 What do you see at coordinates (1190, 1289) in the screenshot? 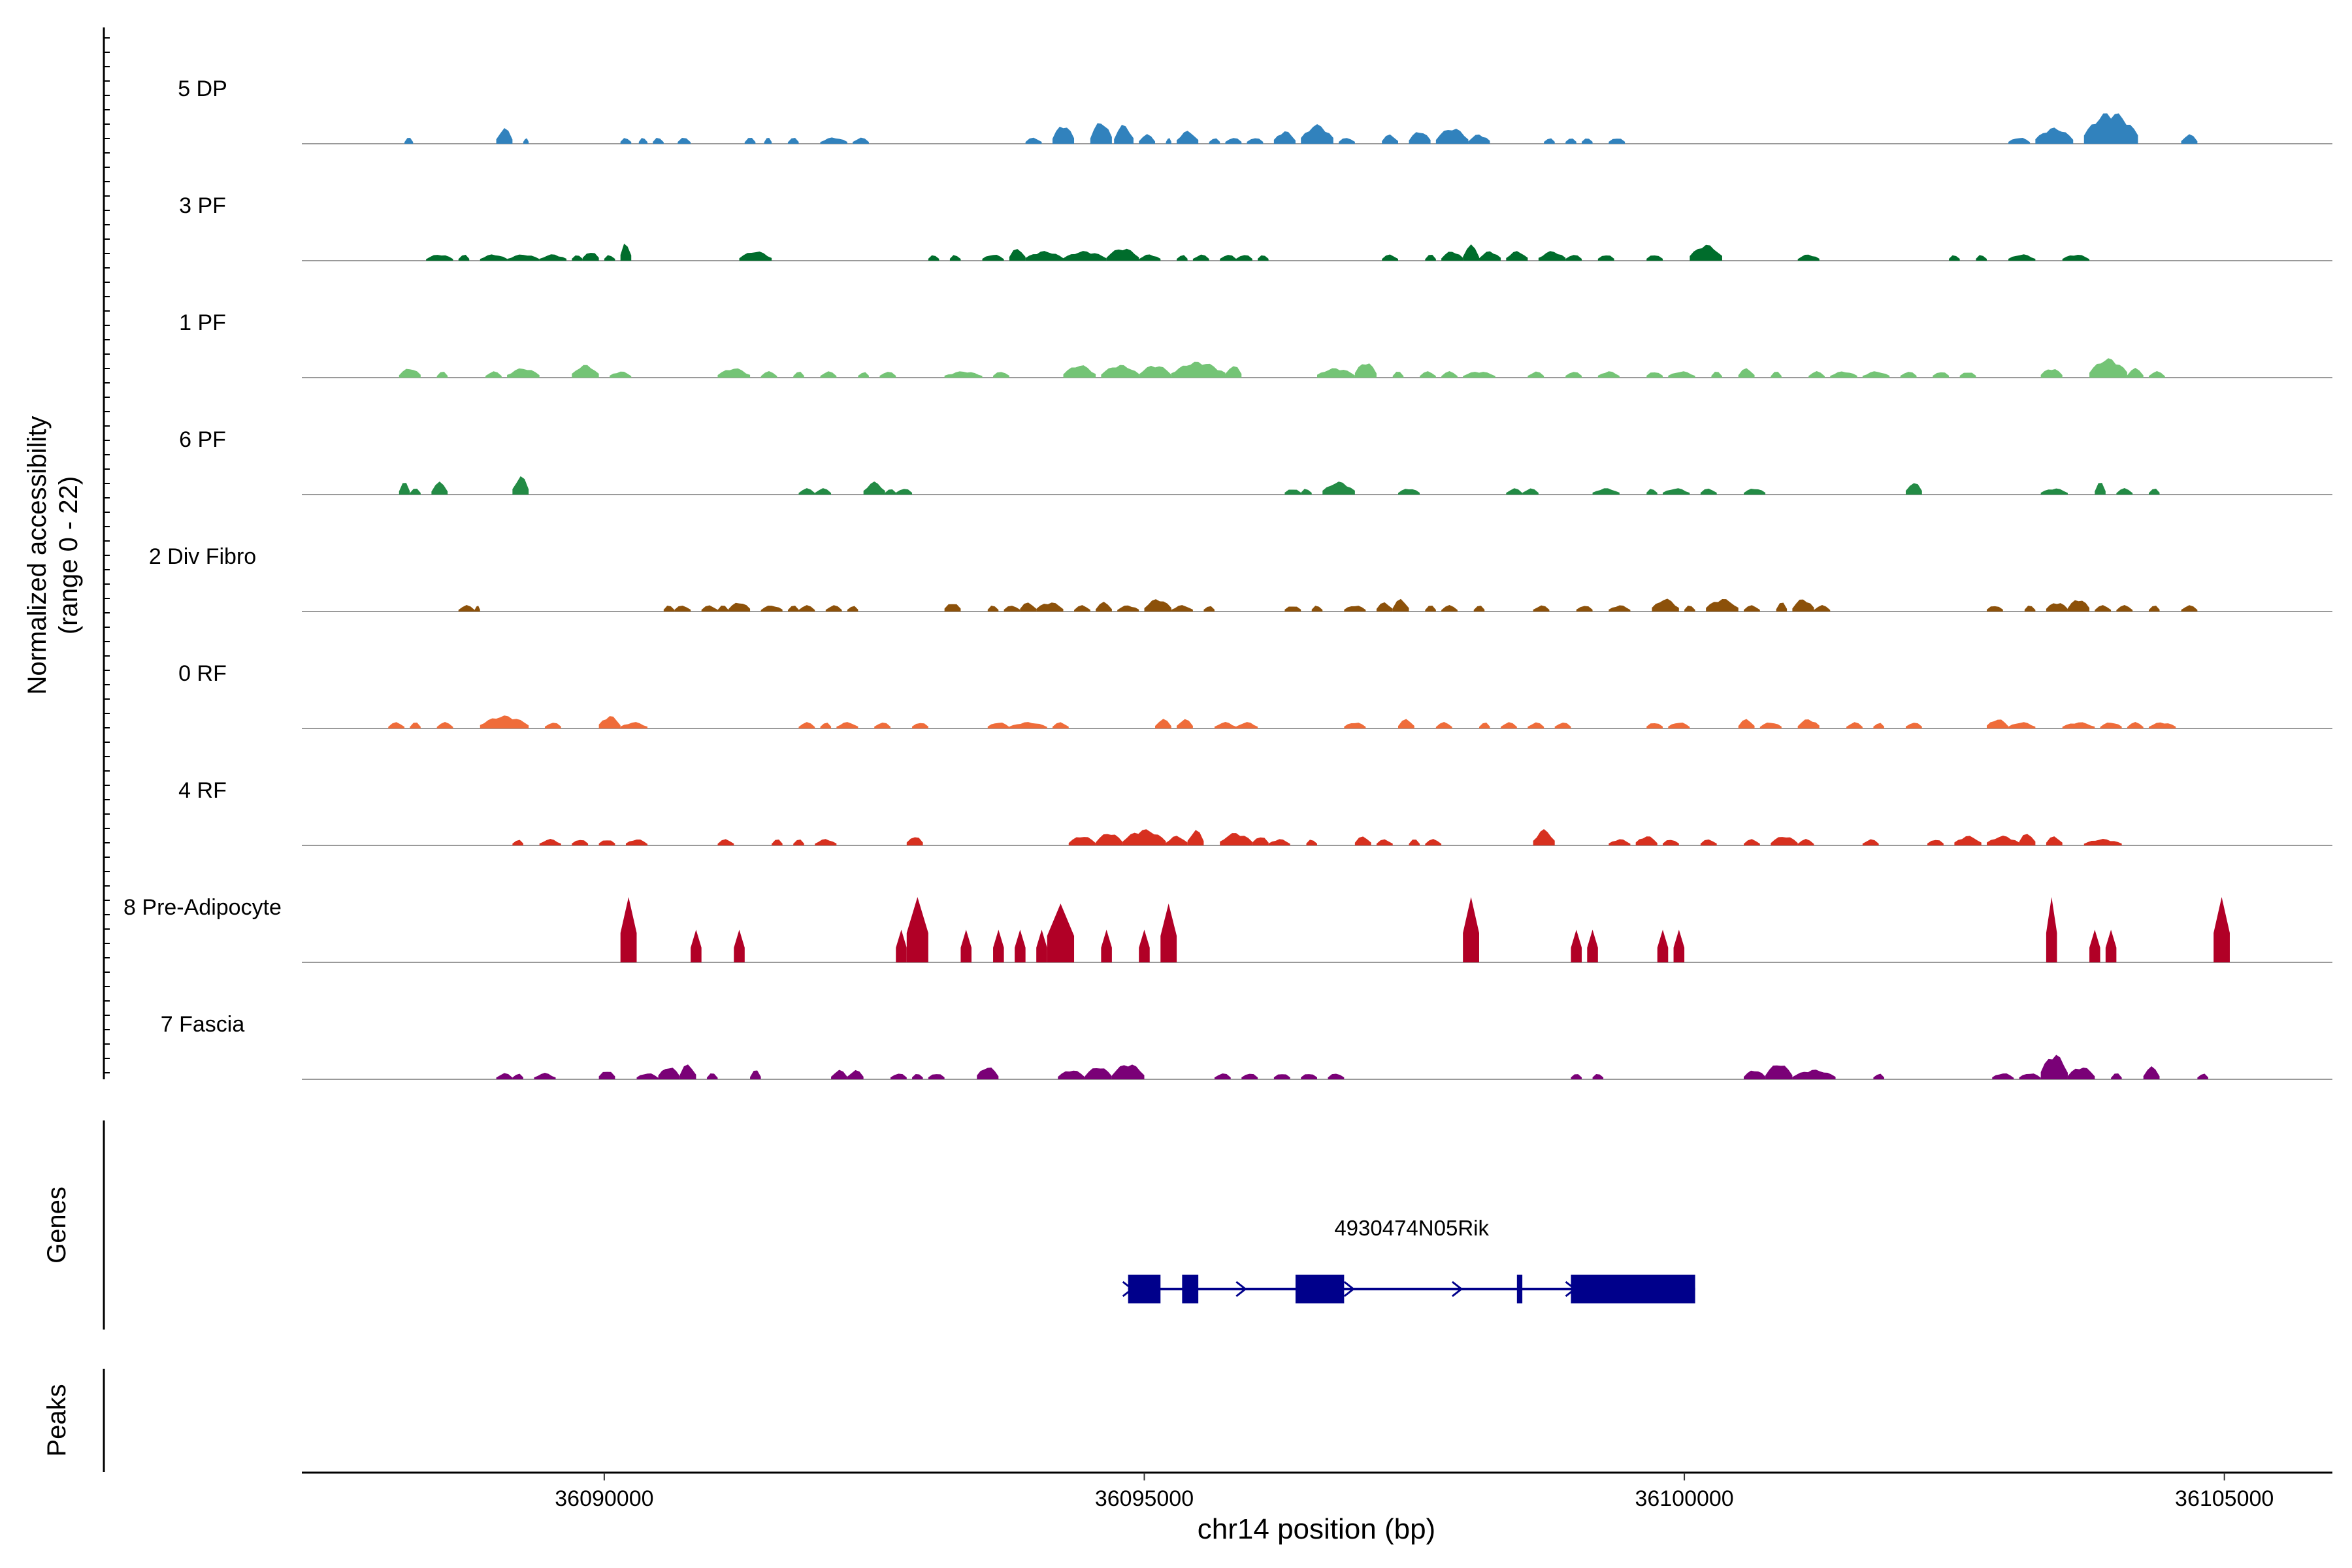
I see `gene-exon` at bounding box center [1190, 1289].